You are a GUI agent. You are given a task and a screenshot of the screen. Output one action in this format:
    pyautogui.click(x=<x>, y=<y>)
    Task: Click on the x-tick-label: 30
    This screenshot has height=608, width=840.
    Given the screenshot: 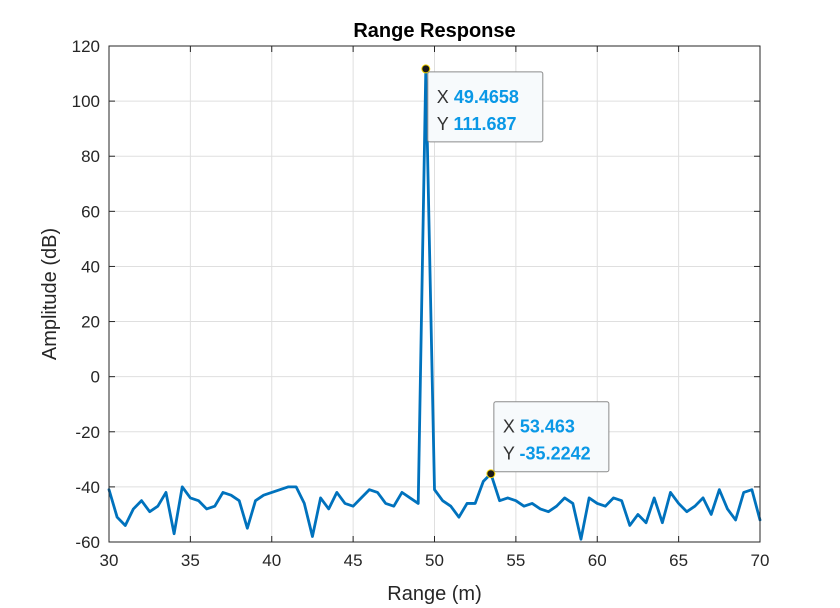 What is the action you would take?
    pyautogui.click(x=109, y=560)
    